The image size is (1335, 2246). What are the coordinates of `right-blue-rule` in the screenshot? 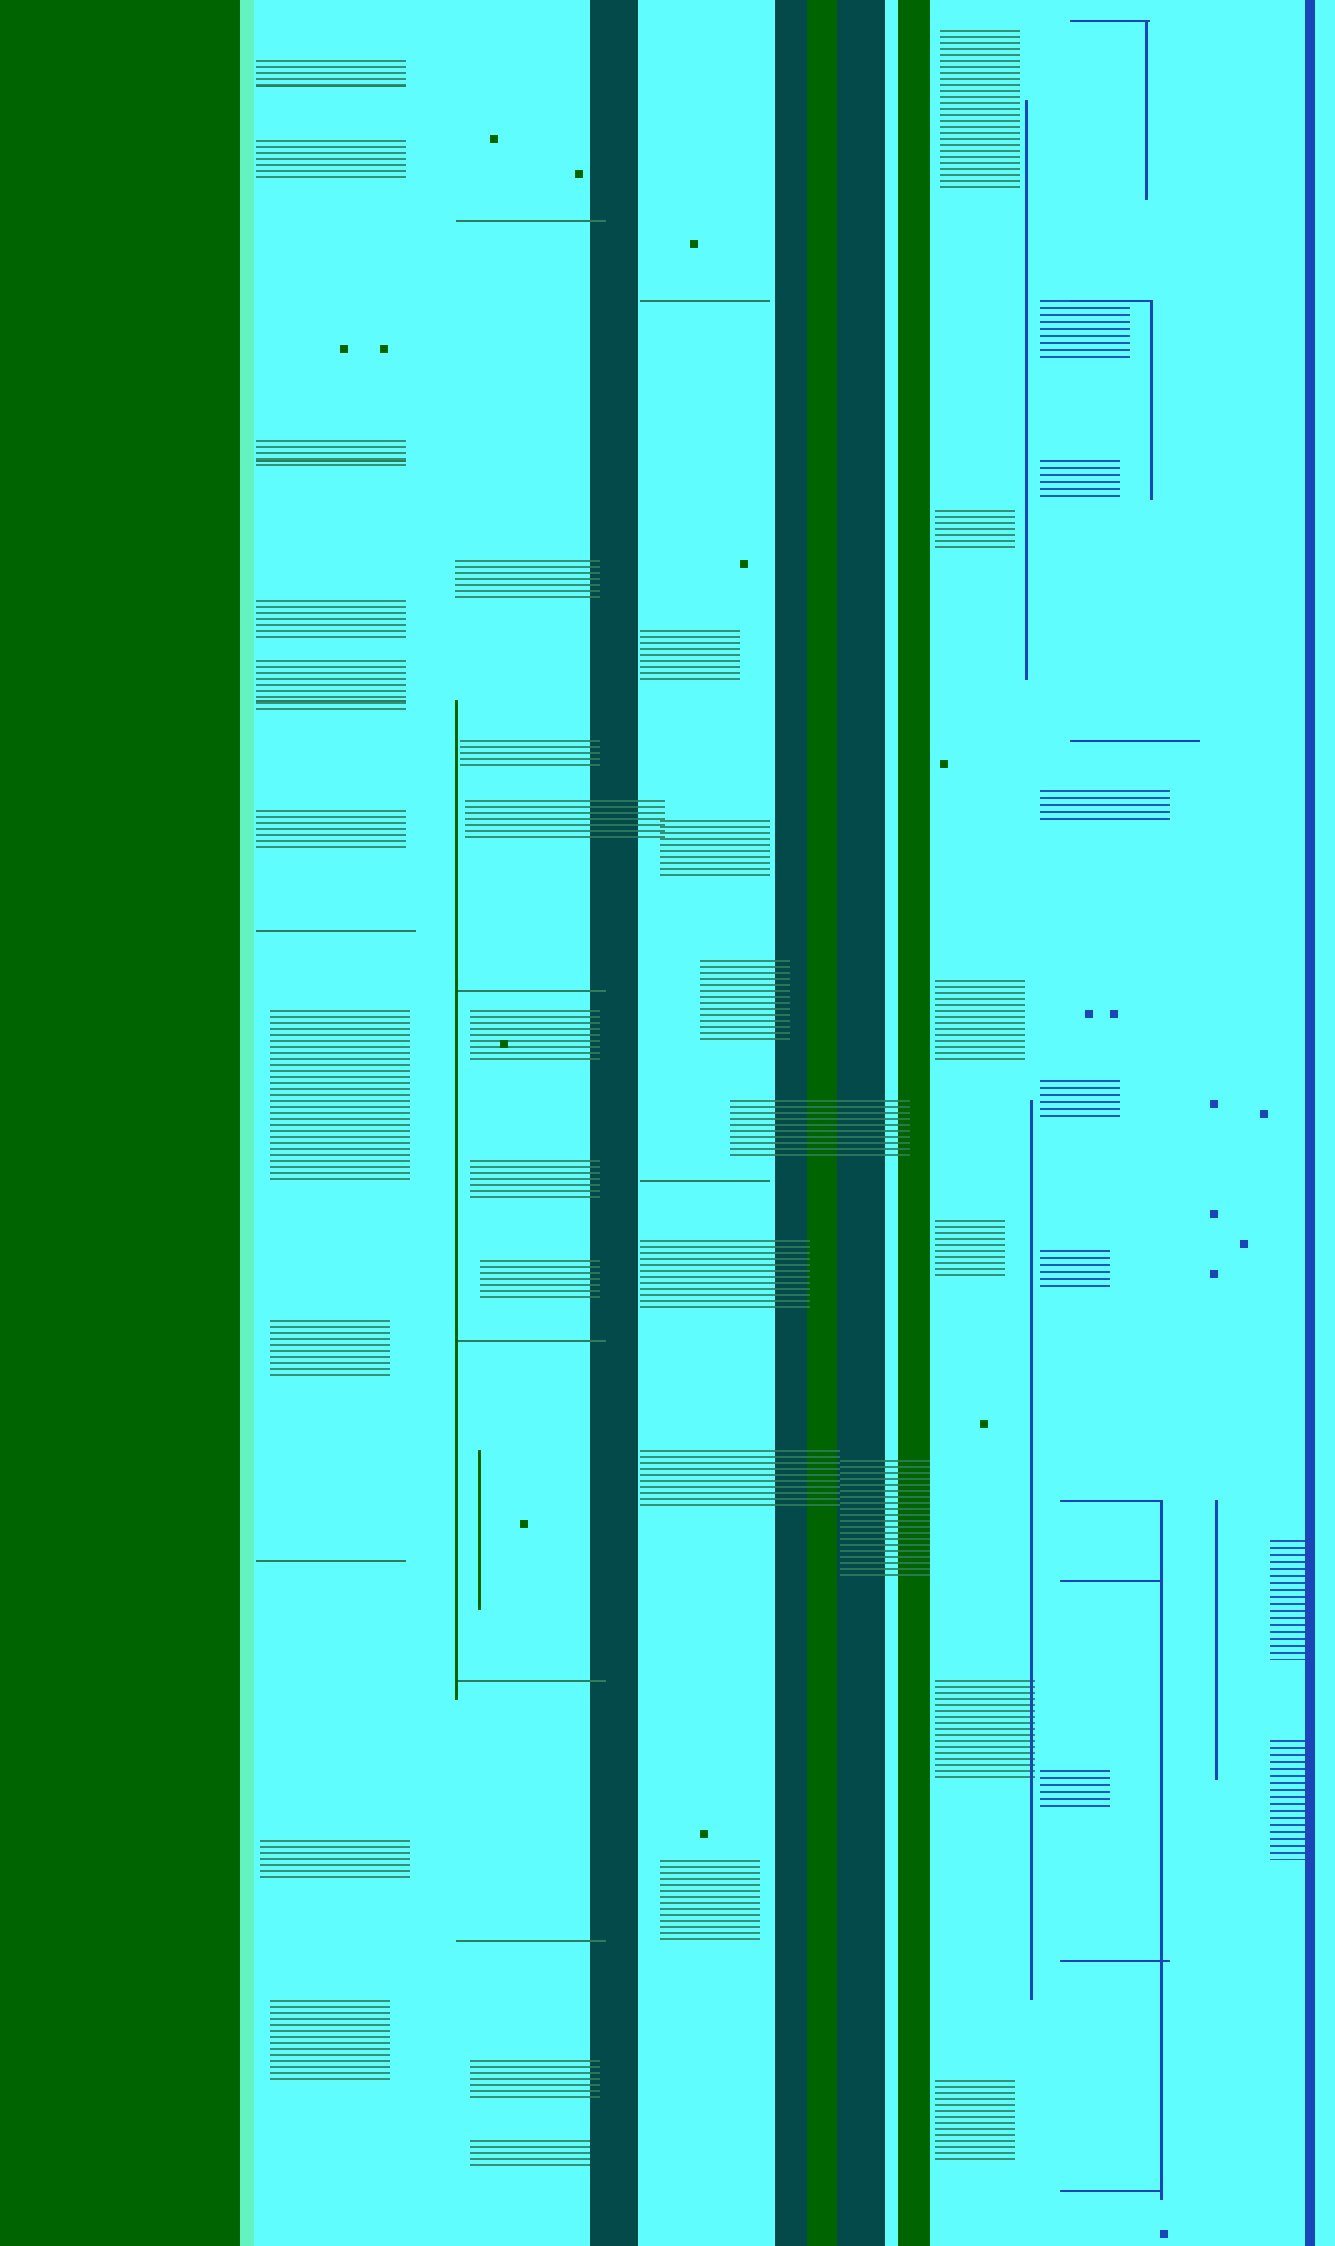 It's located at (1310, 1123).